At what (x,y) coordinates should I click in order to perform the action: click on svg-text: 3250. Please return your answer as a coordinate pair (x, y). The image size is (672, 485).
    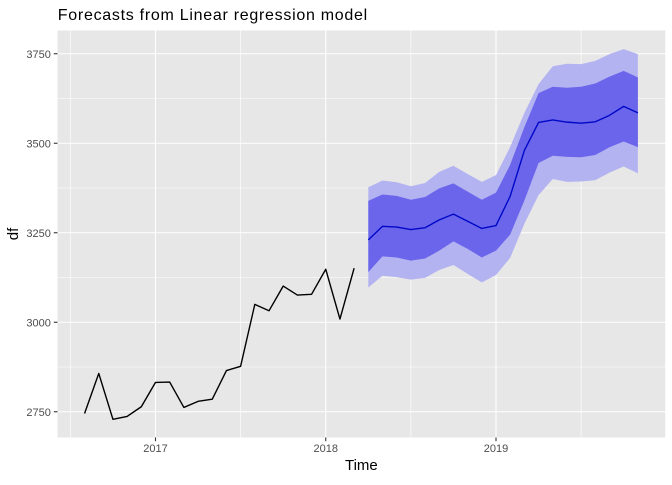
    Looking at the image, I should click on (38, 234).